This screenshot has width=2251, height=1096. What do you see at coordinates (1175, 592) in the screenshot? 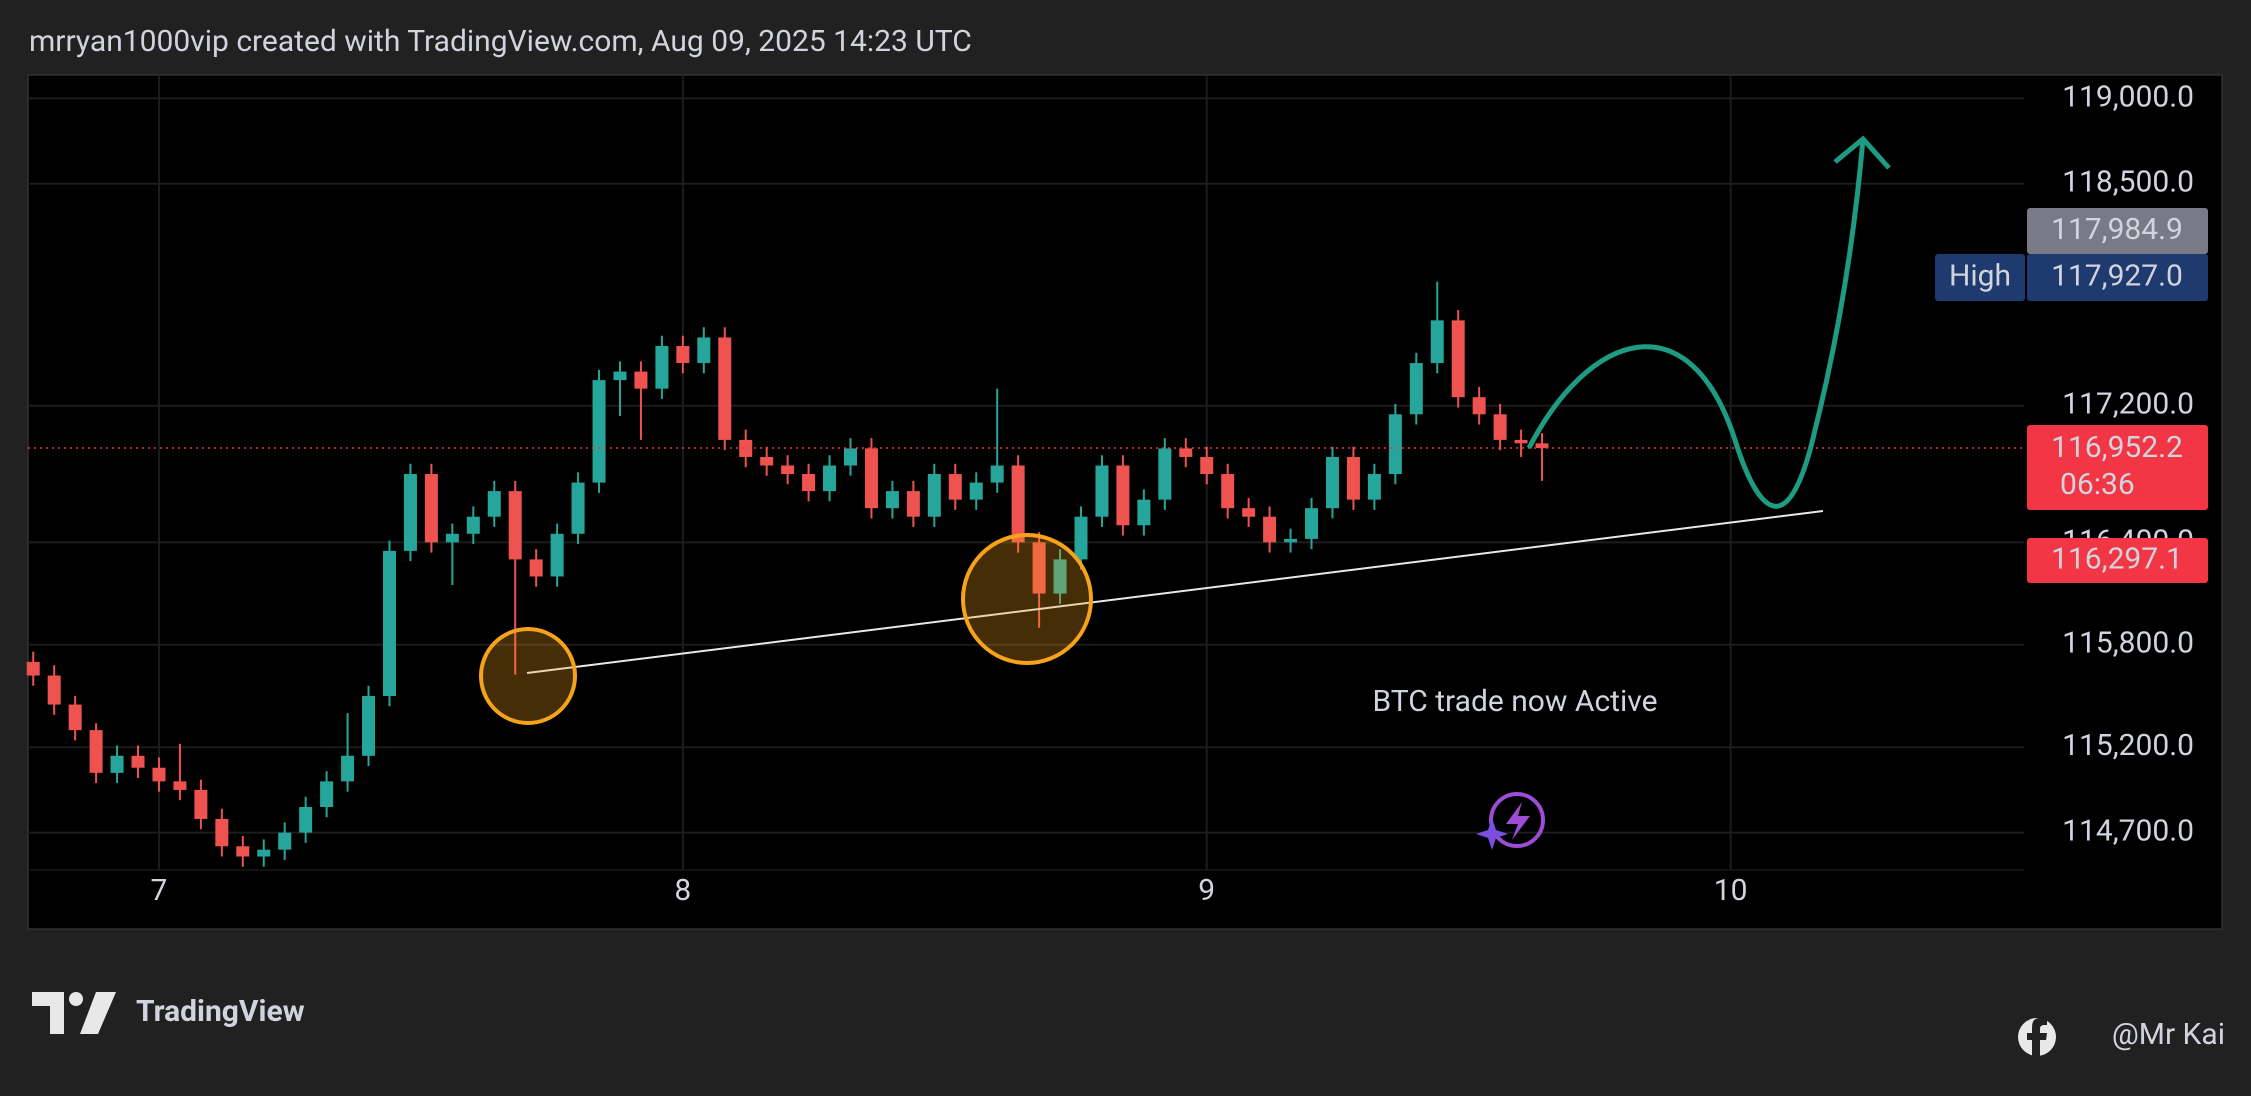
I see `trendline` at bounding box center [1175, 592].